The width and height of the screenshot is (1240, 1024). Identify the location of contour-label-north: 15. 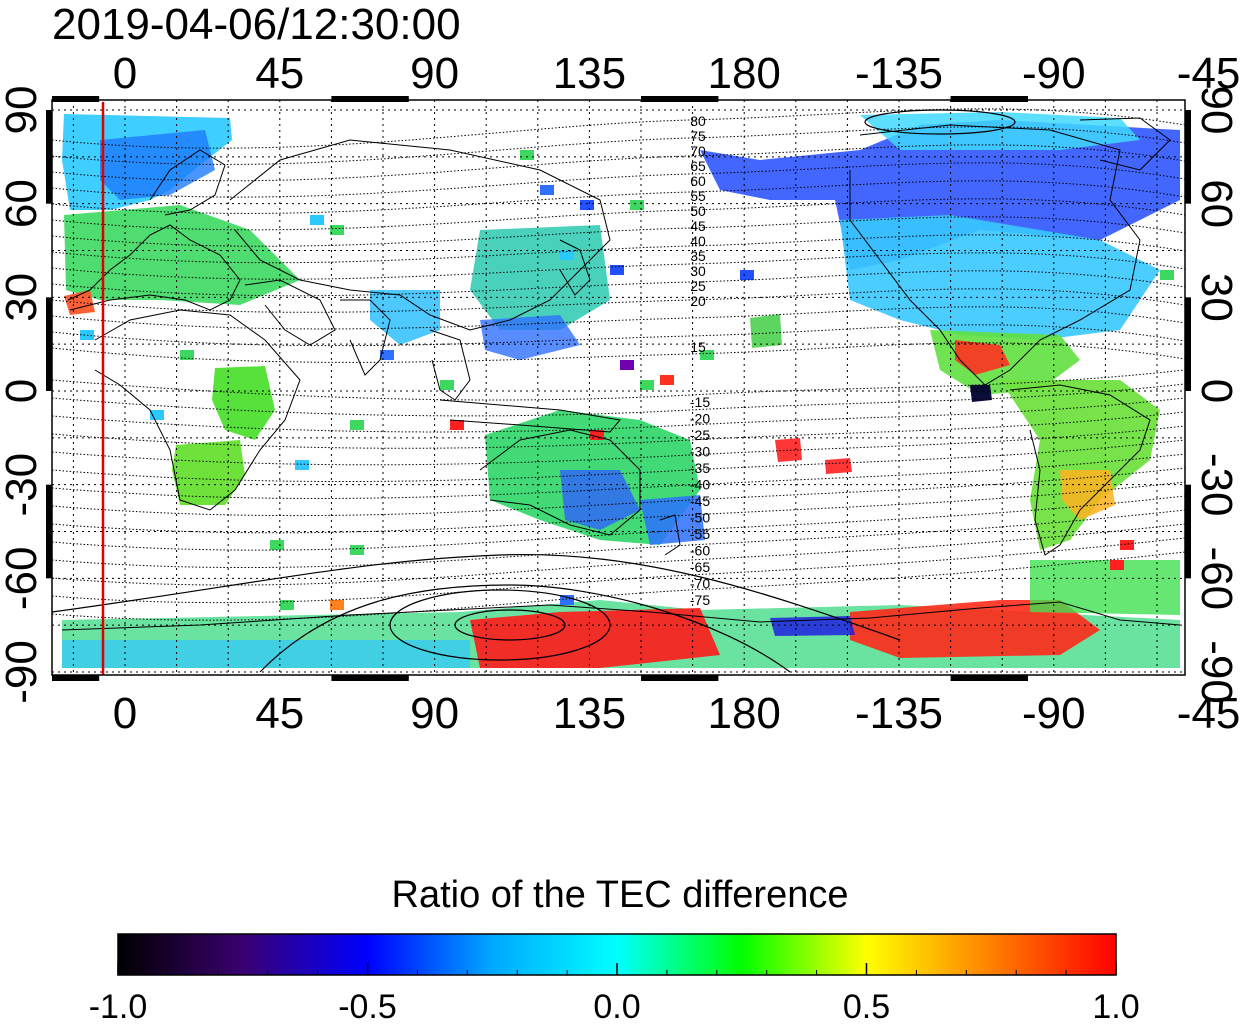
(698, 347).